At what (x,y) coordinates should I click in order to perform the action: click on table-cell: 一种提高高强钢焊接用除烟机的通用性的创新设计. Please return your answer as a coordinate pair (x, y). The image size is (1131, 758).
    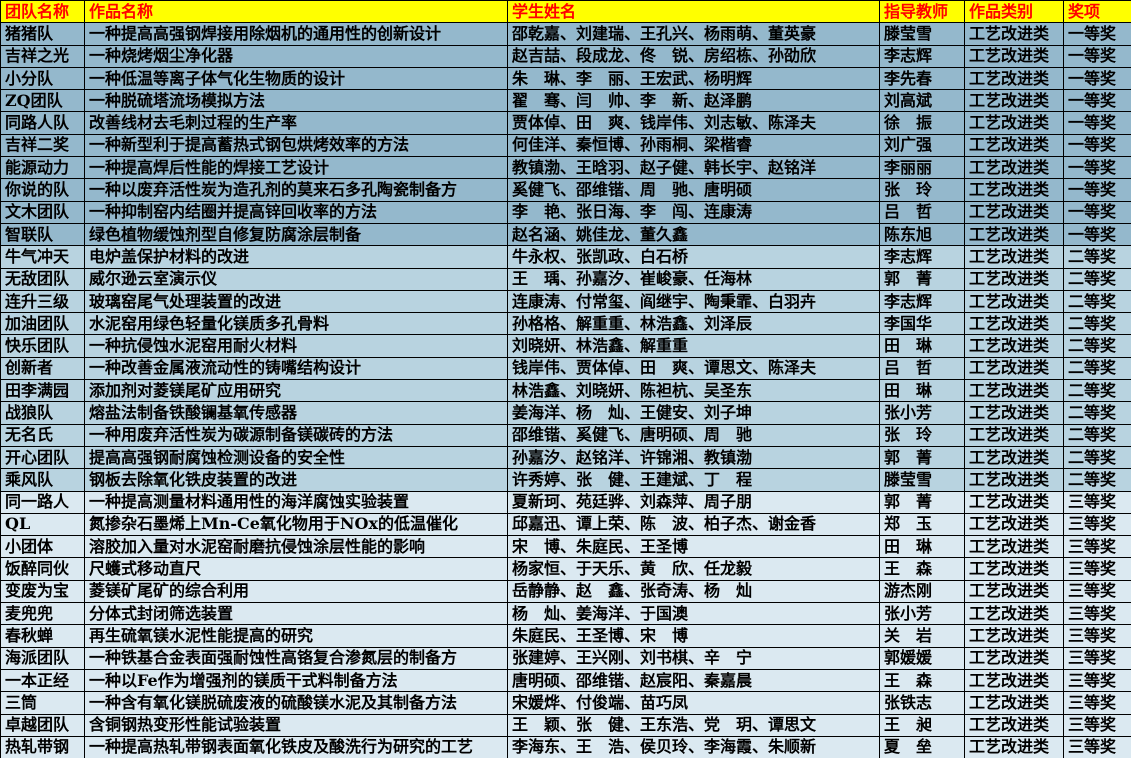
    Looking at the image, I should click on (296, 34).